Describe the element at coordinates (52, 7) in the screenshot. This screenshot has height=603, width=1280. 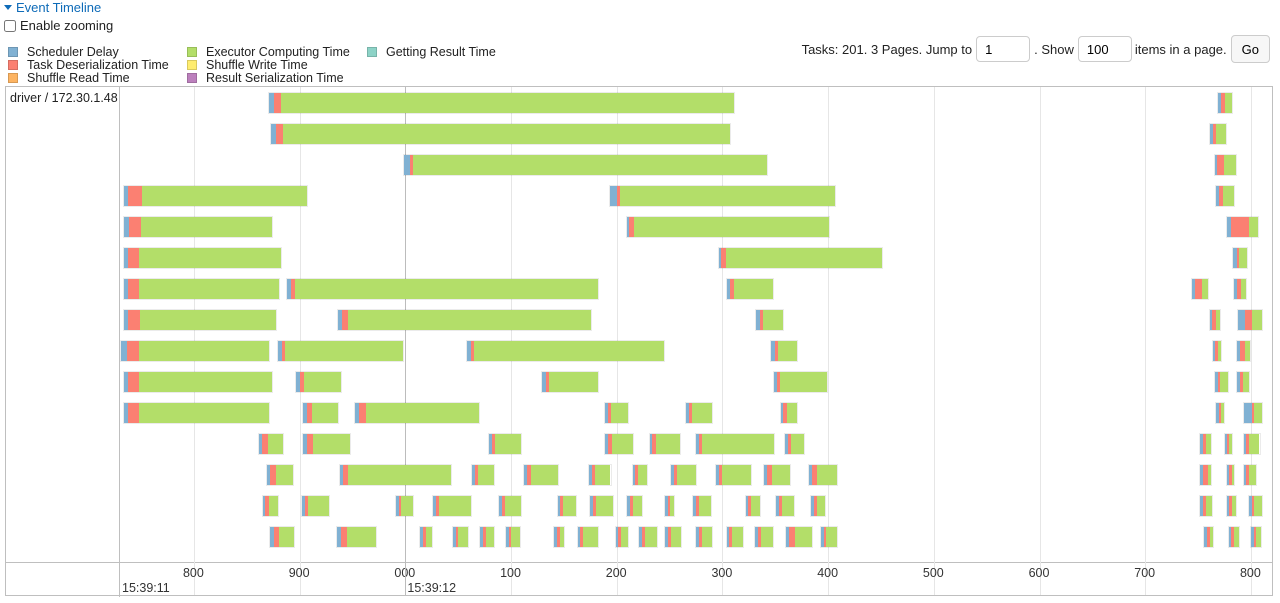
I see `event-timeline-toggle: Event Timeline` at that location.